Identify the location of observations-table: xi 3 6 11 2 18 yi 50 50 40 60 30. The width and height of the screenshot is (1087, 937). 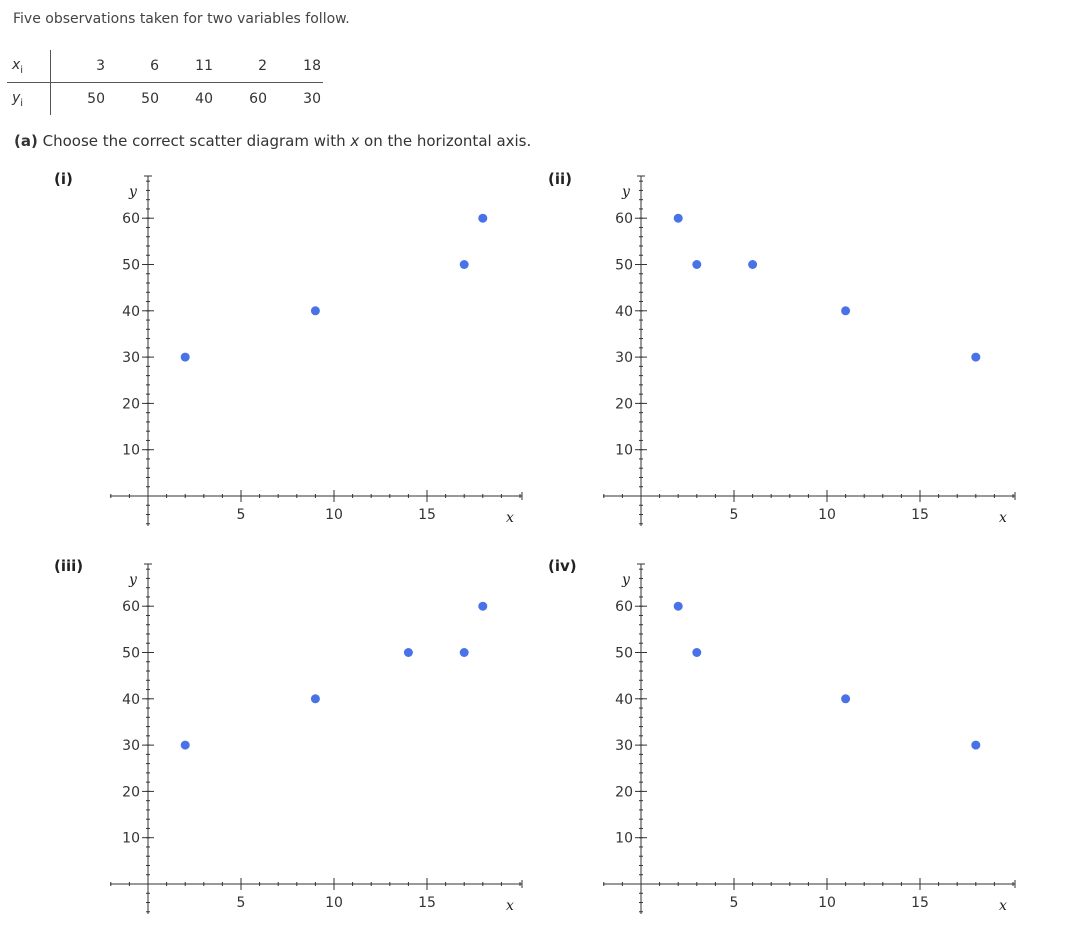
(165, 82).